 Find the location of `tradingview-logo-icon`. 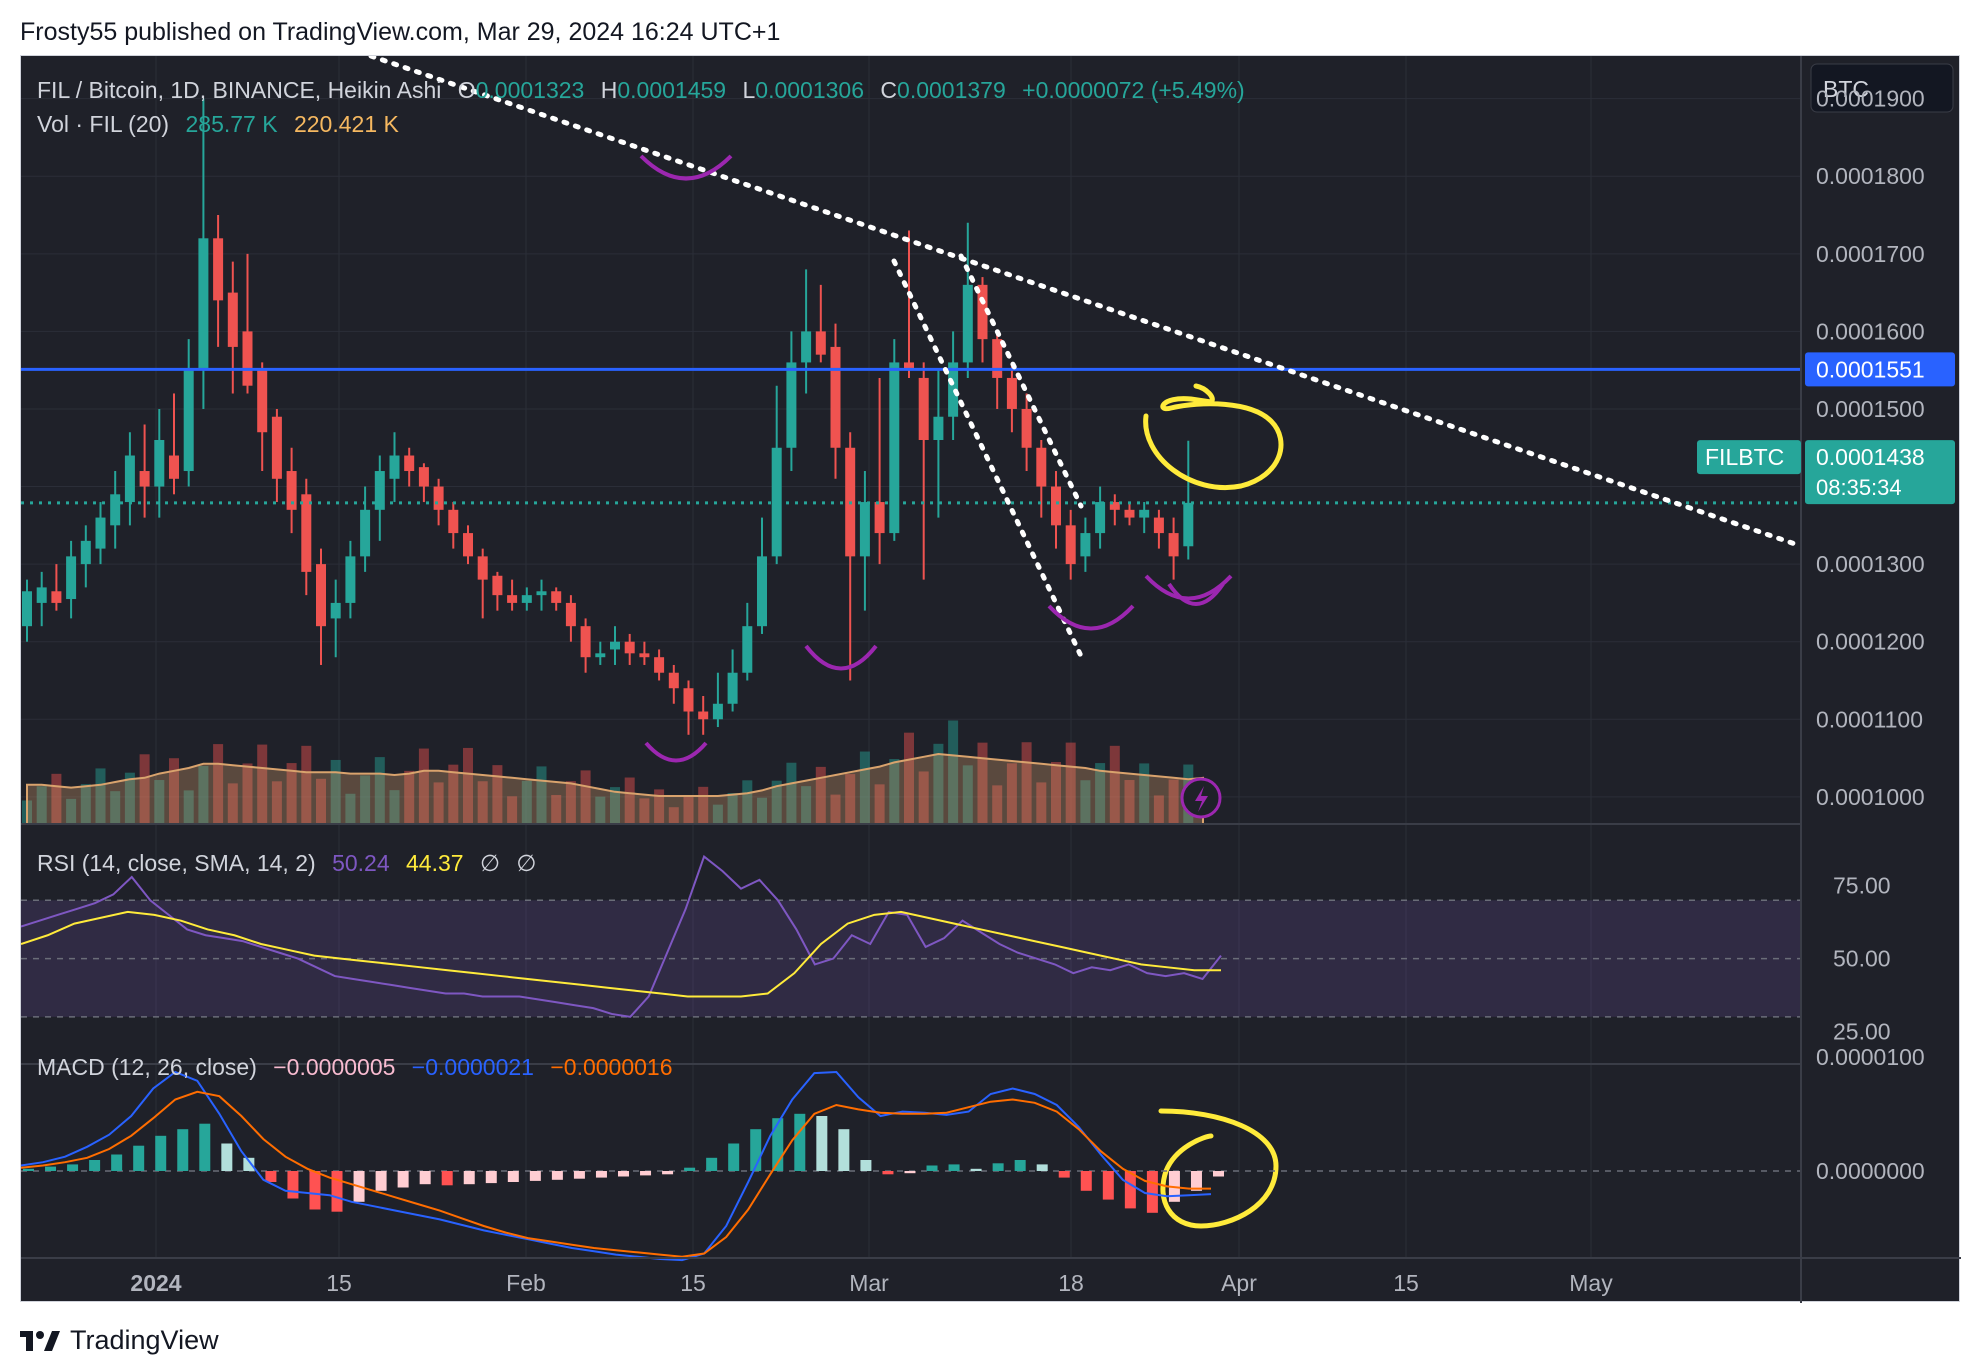

tradingview-logo-icon is located at coordinates (40, 1341).